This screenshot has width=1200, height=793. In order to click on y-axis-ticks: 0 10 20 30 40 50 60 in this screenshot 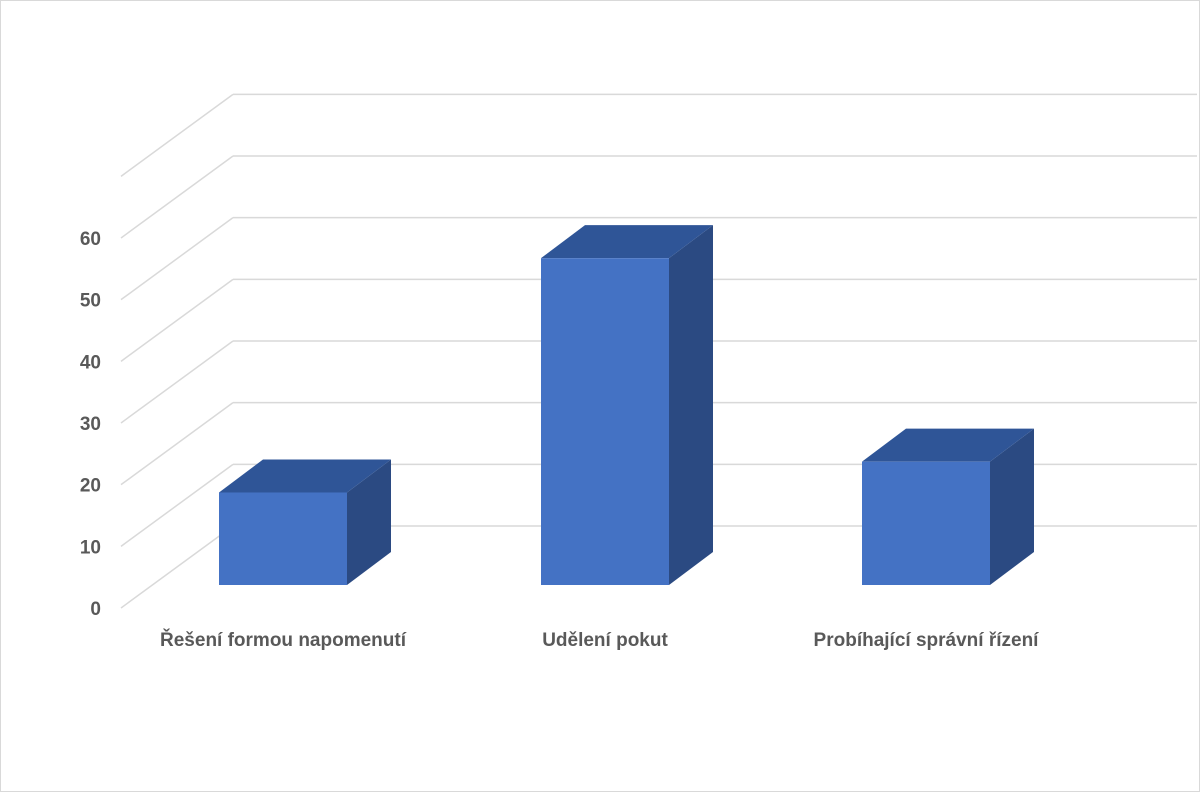, I will do `click(90, 424)`.